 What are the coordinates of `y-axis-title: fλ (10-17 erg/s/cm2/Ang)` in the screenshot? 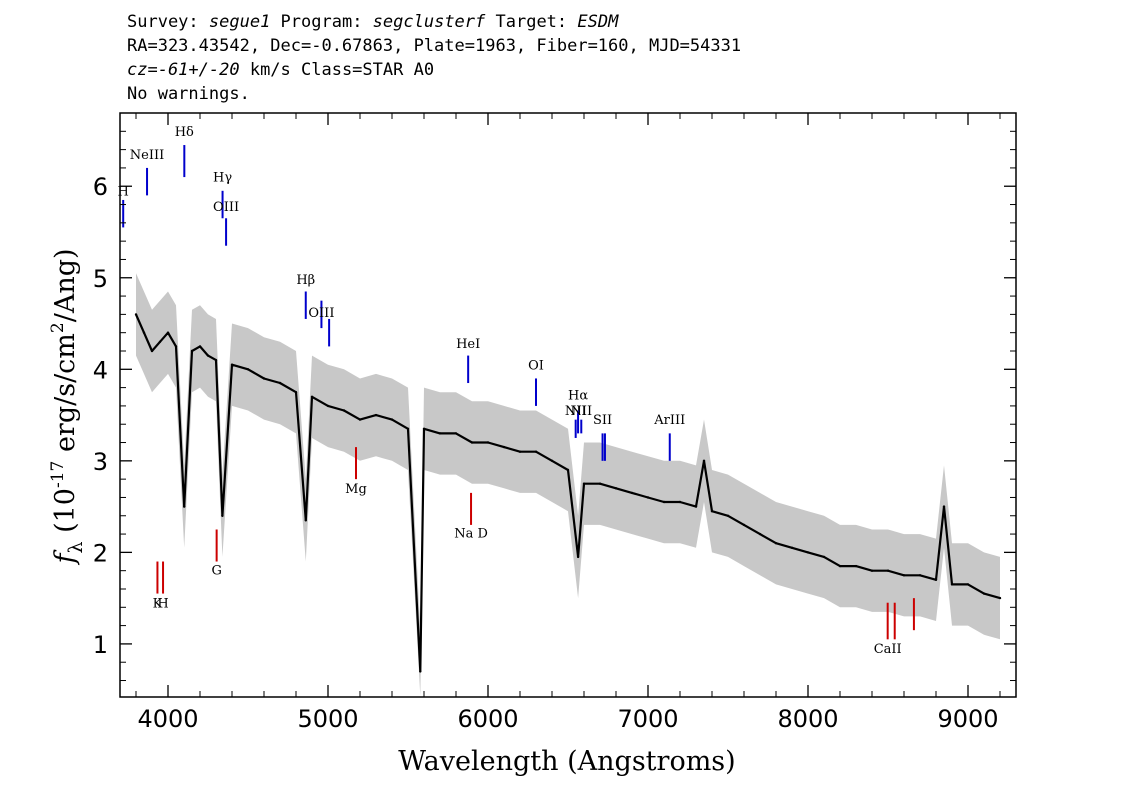 It's located at (67, 406).